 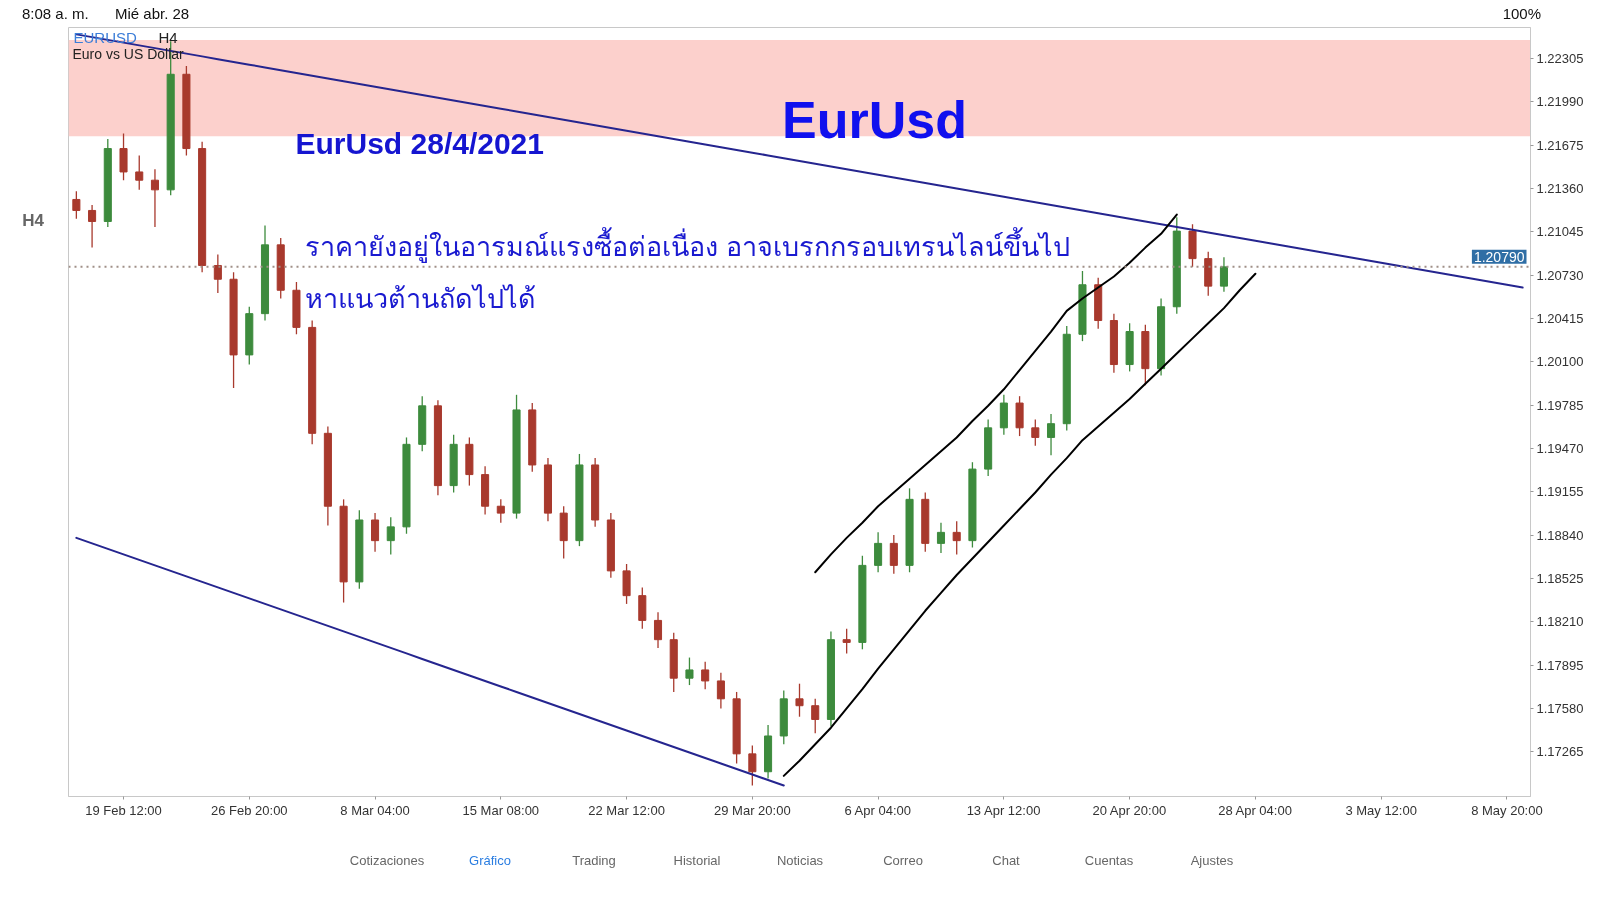 I want to click on annotation: หาแนวต้านถัดไปได้, so click(x=420, y=298).